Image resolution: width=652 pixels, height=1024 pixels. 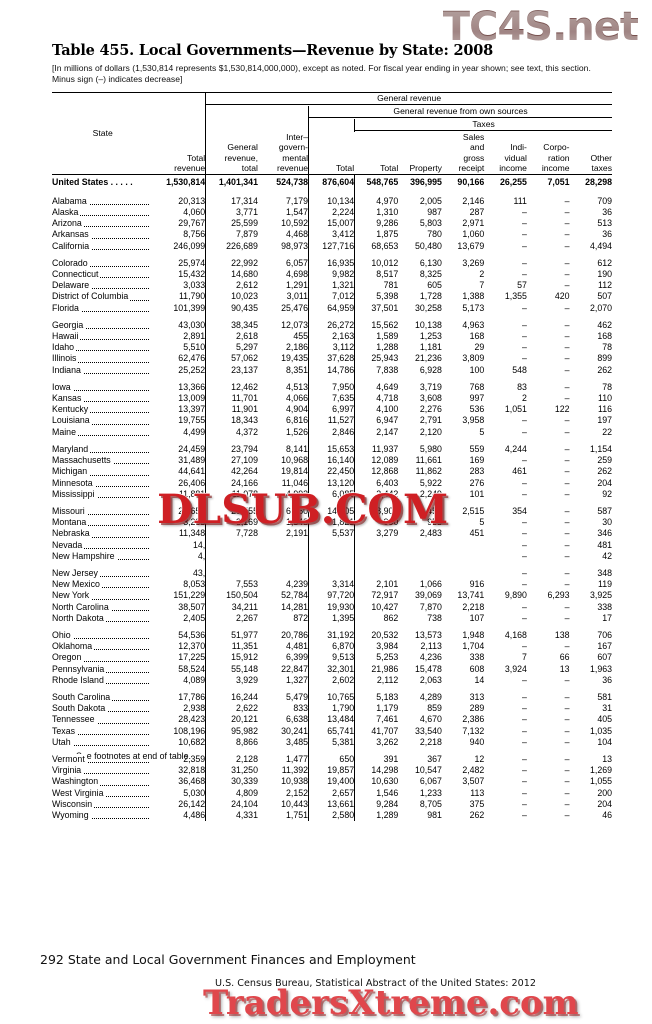 What do you see at coordinates (477, 741) in the screenshot?
I see `row-value: 940` at bounding box center [477, 741].